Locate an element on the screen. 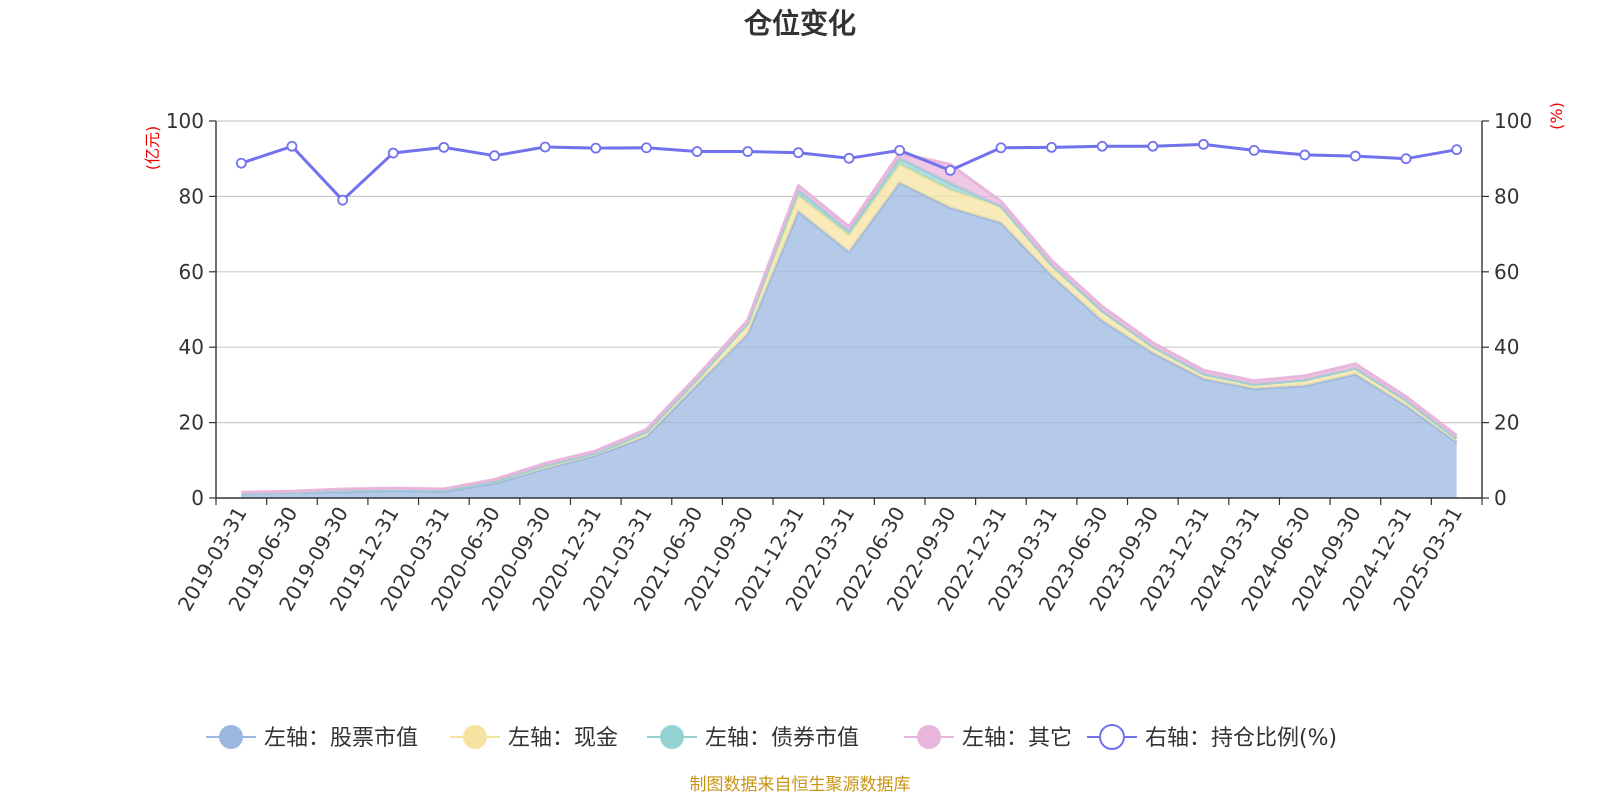 The image size is (1600, 800). left-axis-tick-label: 0 is located at coordinates (197, 498).